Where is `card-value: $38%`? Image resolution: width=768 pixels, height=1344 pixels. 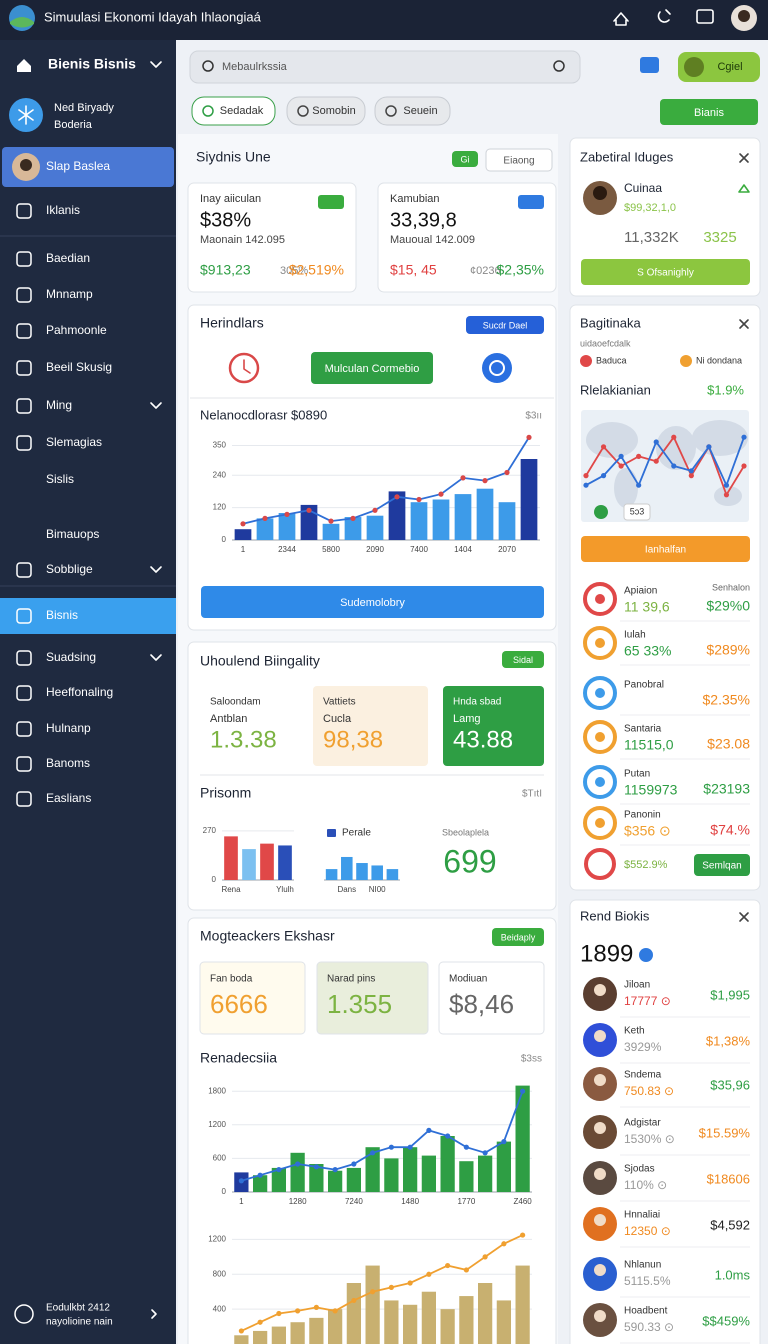
card-value: $38% is located at coordinates (225, 220).